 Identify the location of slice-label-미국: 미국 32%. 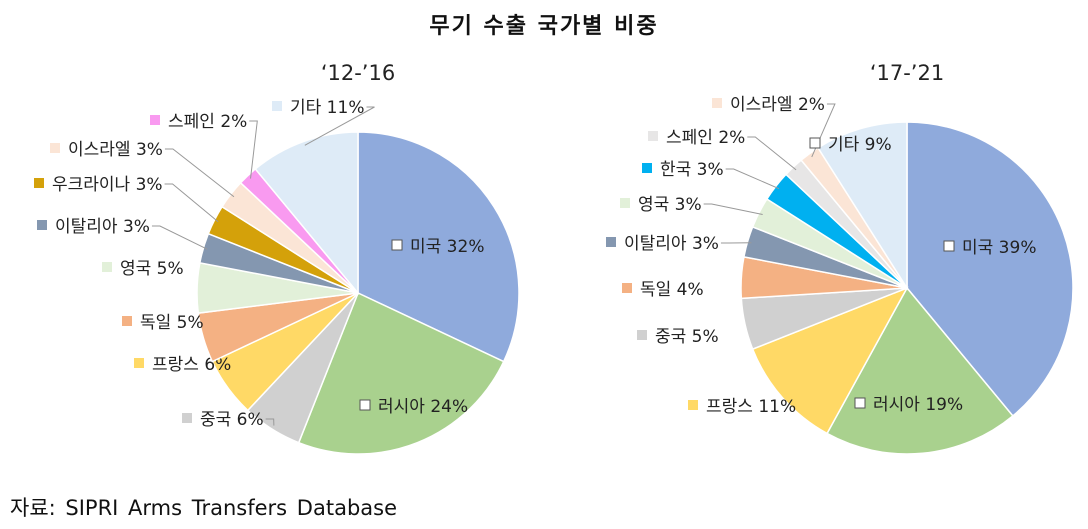
(447, 247).